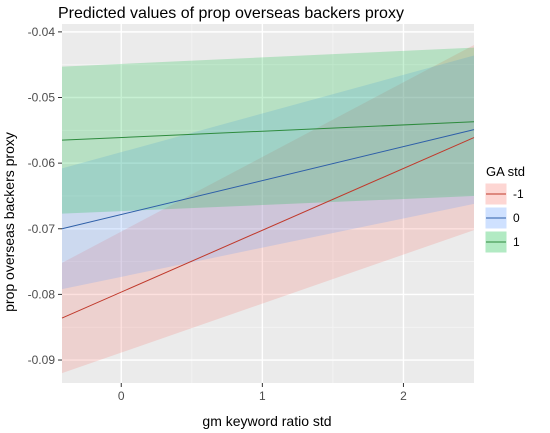 The image size is (550, 433). Describe the element at coordinates (121, 396) in the screenshot. I see `x-tick-label: 0` at that location.